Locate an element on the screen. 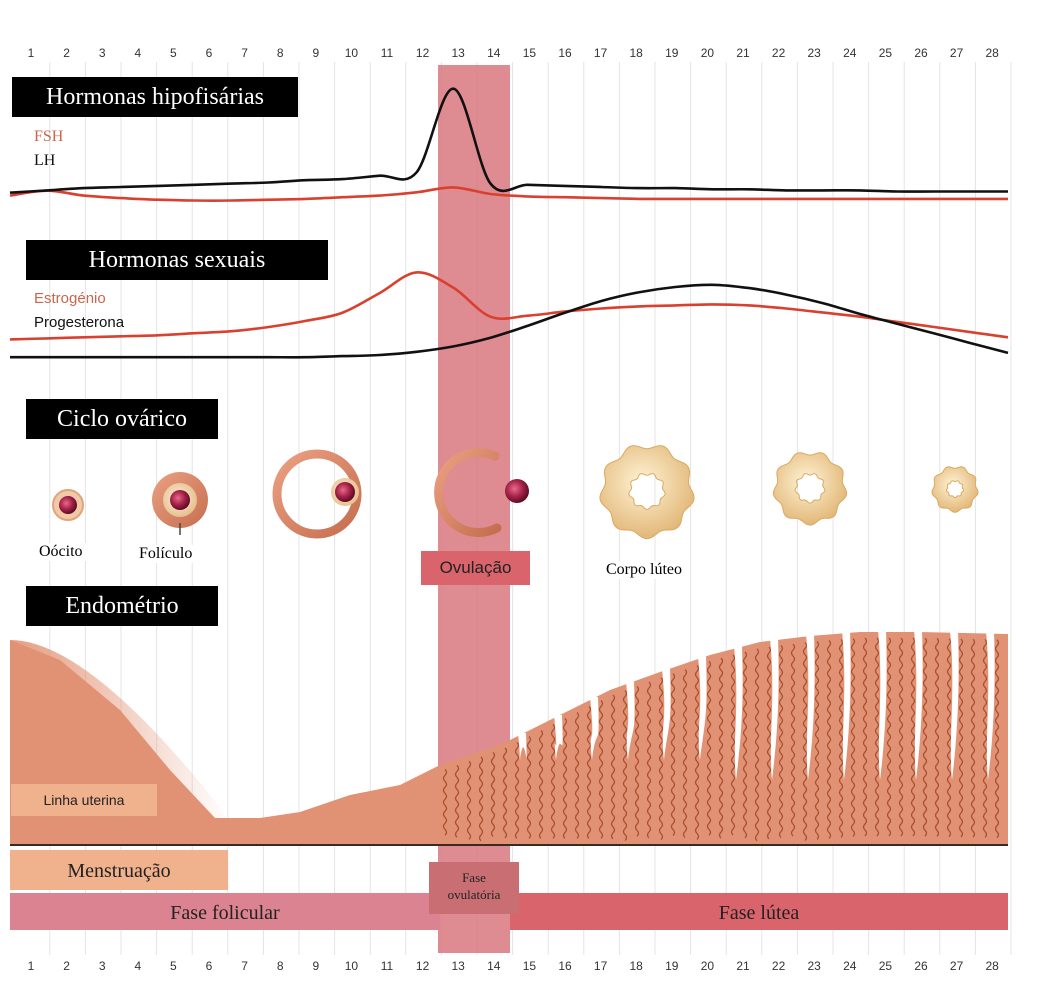 The height and width of the screenshot is (988, 1037). fsh-curve is located at coordinates (508, 194).